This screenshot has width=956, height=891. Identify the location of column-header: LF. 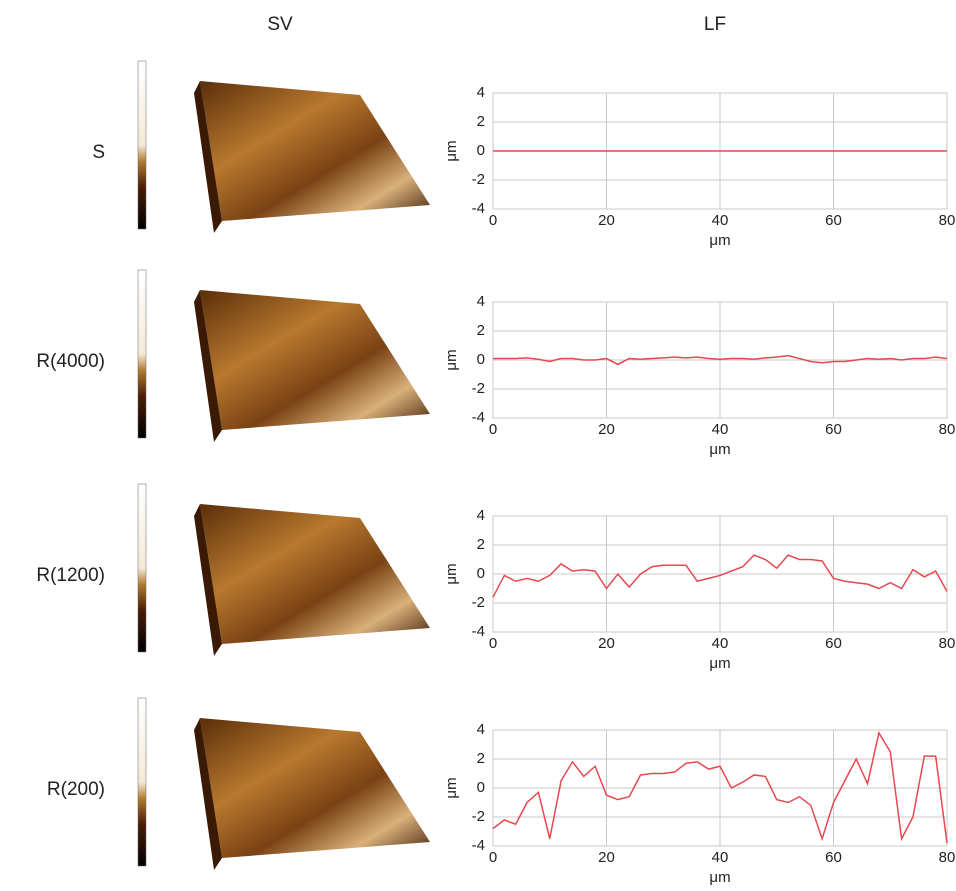
(715, 24).